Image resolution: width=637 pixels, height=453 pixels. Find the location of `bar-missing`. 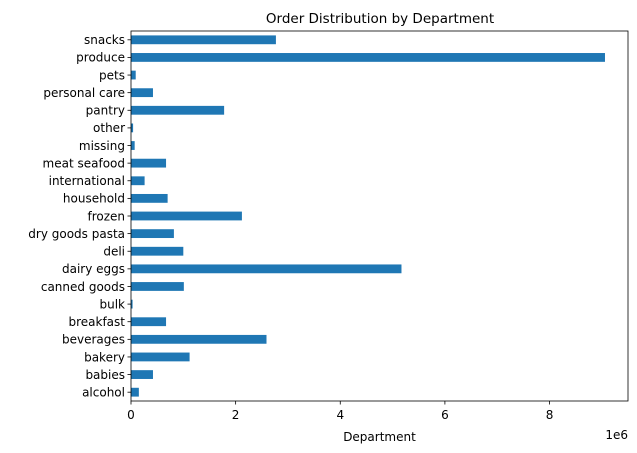

bar-missing is located at coordinates (133, 145).